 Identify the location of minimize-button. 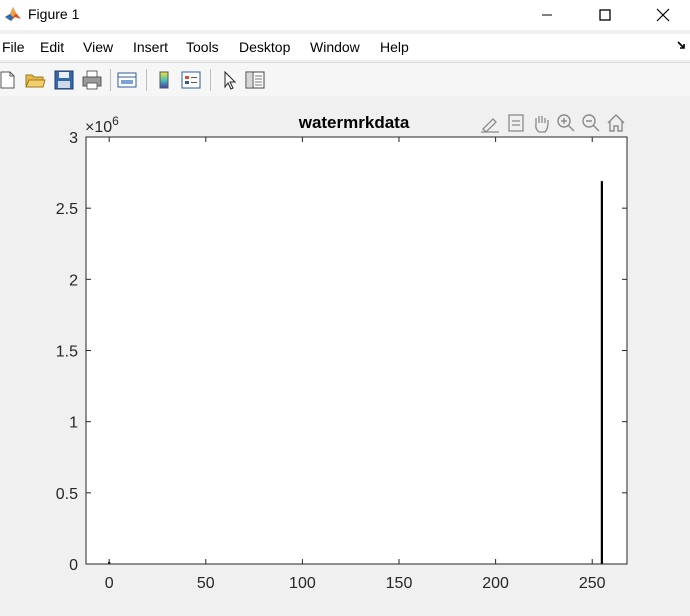
(547, 15).